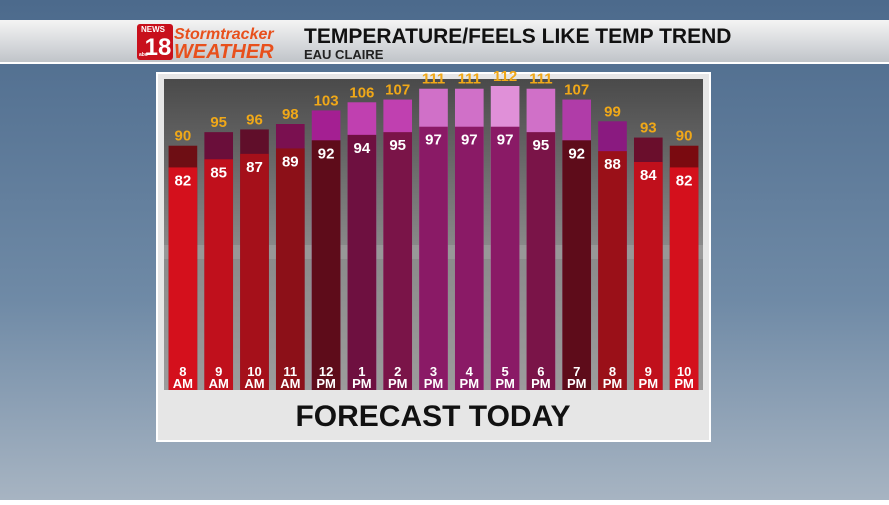 The height and width of the screenshot is (505, 889). What do you see at coordinates (649, 377) in the screenshot?
I see `x-tick-label: 9 PM` at bounding box center [649, 377].